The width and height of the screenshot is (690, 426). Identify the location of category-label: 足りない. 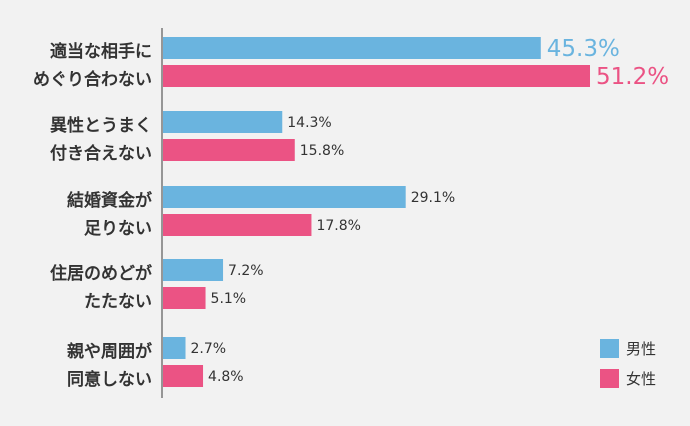
(118, 229).